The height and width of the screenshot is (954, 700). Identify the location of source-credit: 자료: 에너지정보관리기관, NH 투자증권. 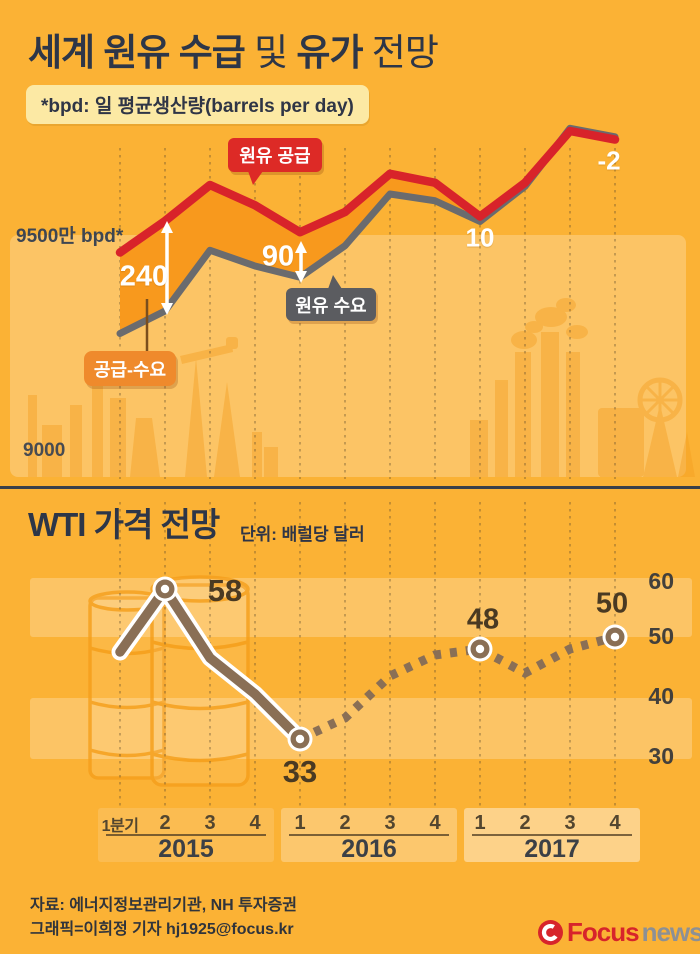
(164, 905).